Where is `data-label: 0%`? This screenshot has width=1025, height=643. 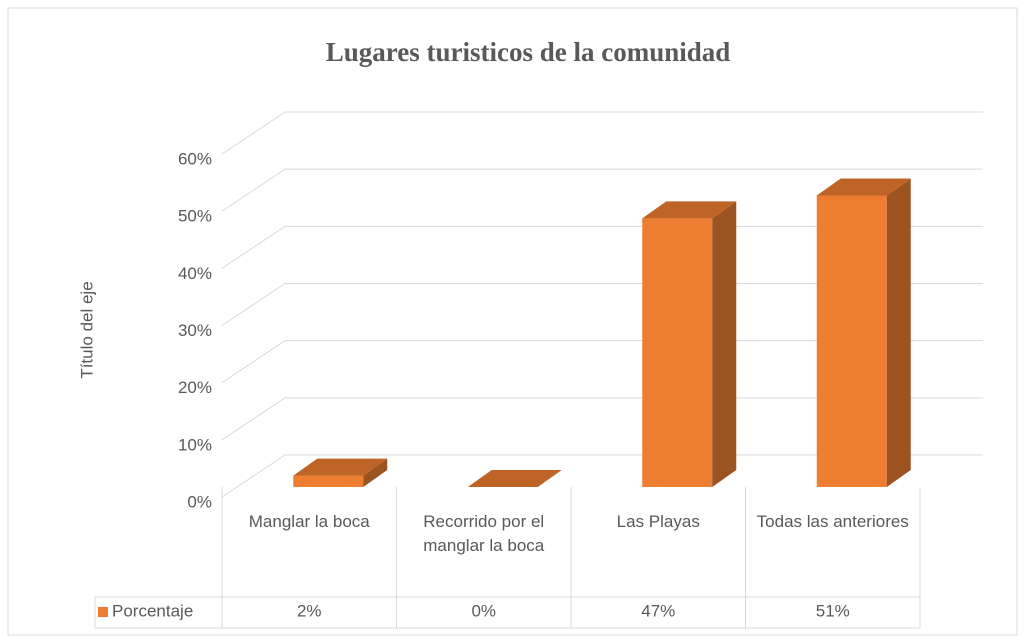
data-label: 0% is located at coordinates (483, 610).